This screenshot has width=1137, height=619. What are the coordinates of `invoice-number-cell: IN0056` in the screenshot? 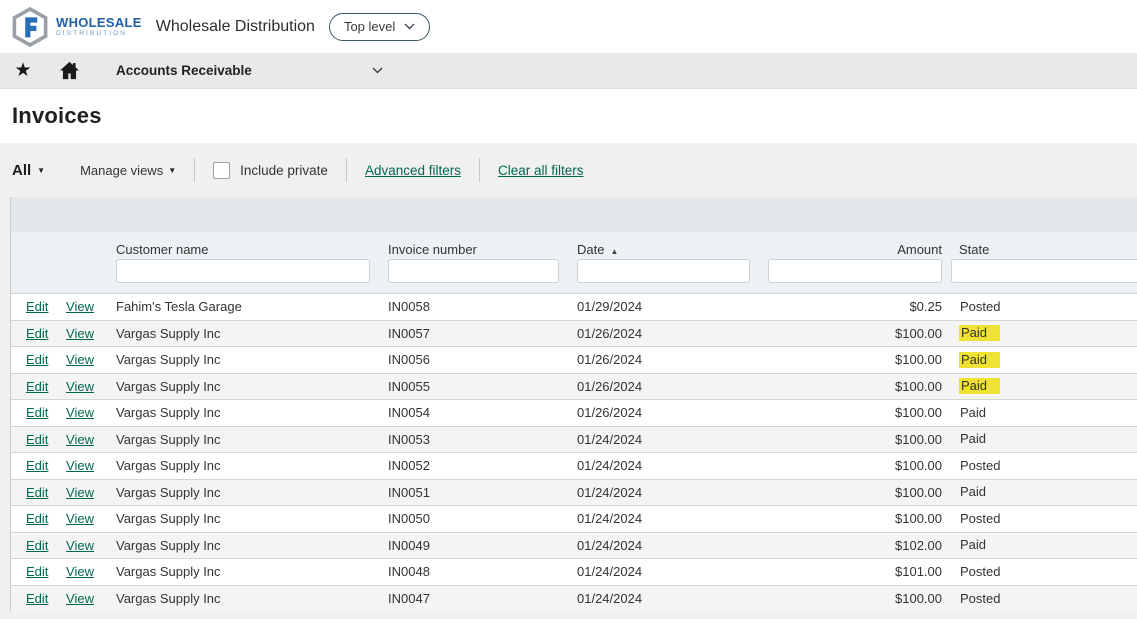 It's located at (482, 359).